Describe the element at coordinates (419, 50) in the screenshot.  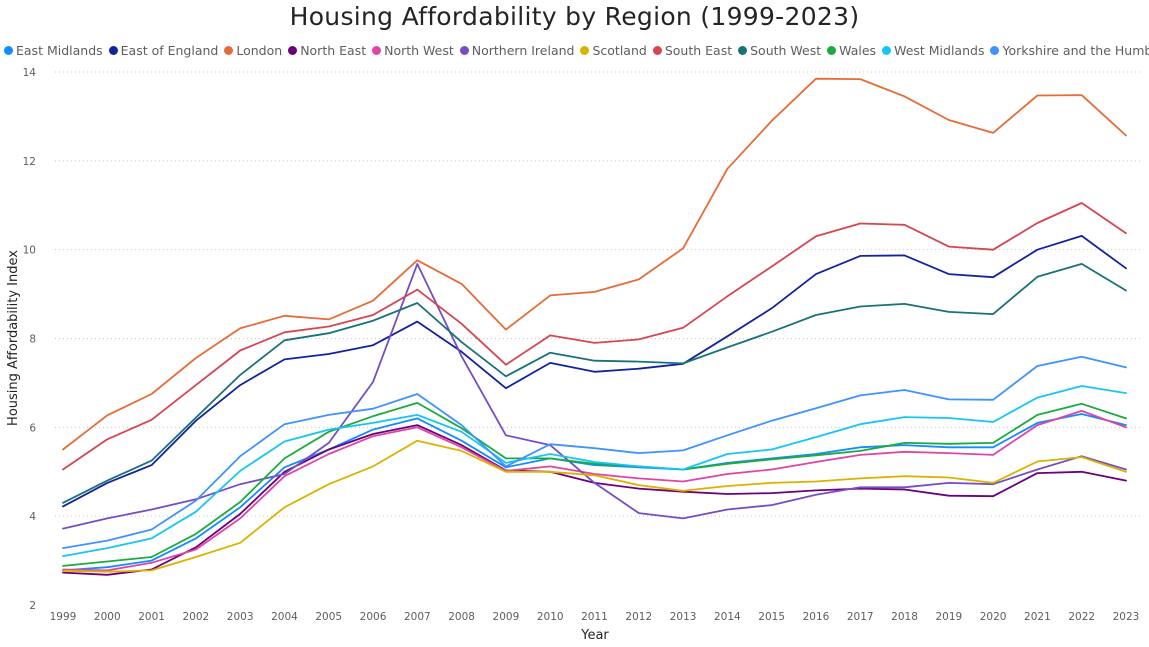
I see `legend-label: North West` at that location.